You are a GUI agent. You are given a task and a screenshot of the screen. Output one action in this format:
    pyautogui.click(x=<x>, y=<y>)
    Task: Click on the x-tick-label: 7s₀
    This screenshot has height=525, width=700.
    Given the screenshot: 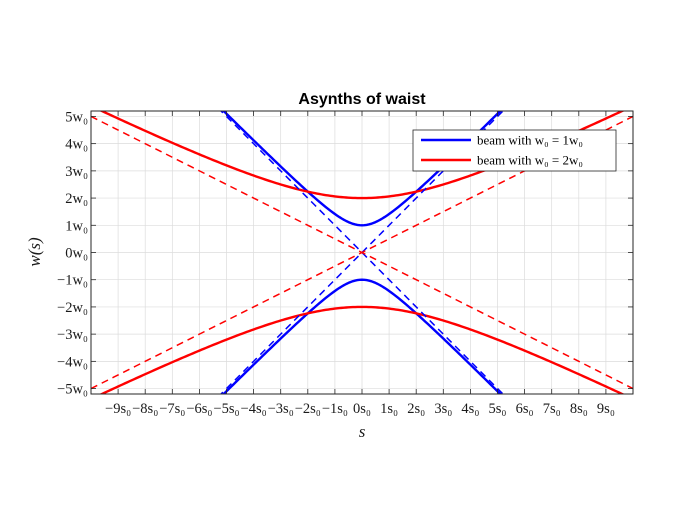 What is the action you would take?
    pyautogui.click(x=552, y=409)
    